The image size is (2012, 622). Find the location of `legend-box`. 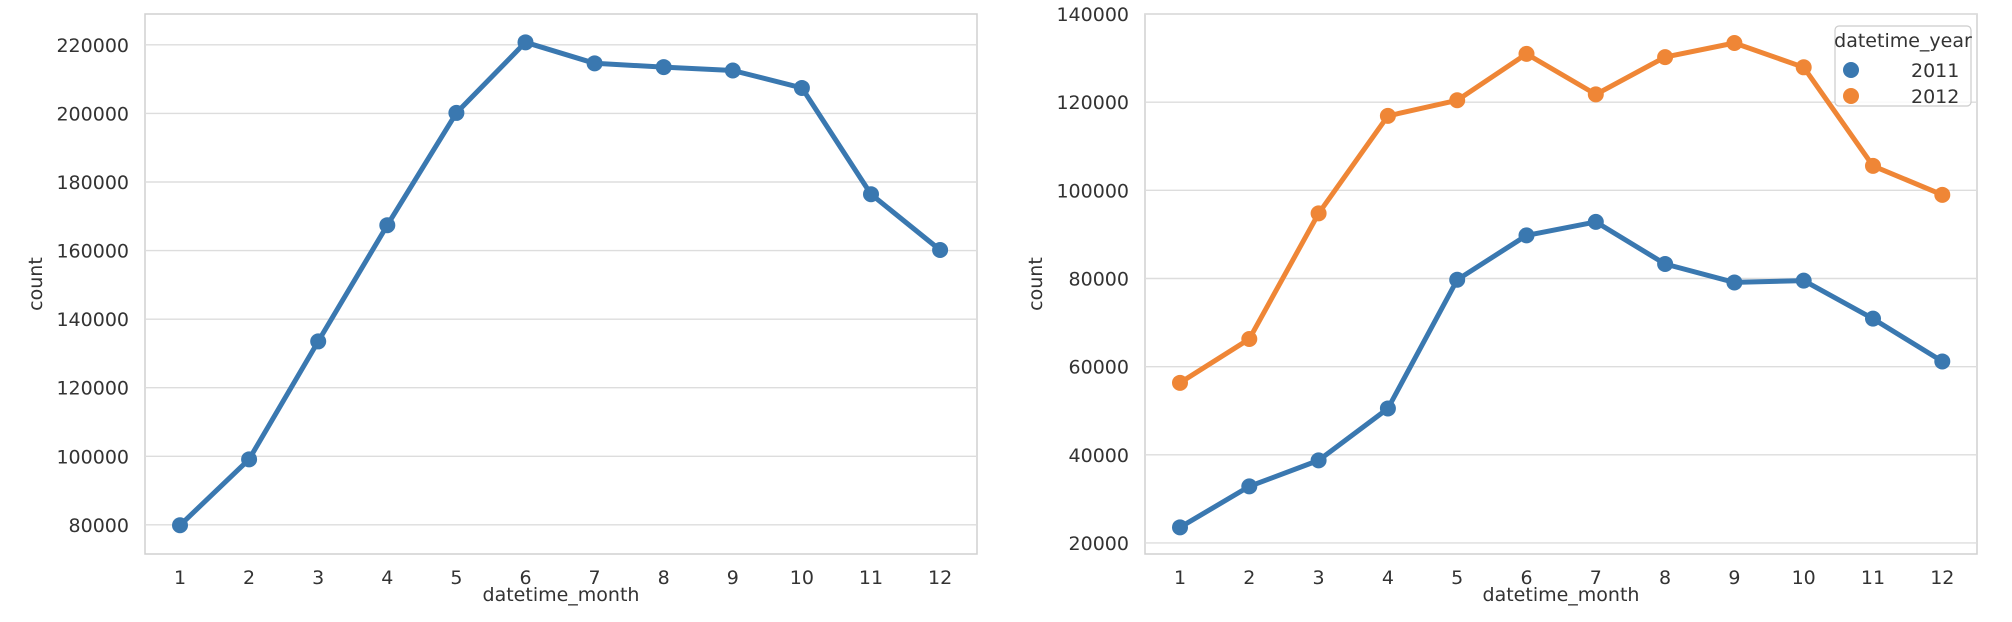

legend-box is located at coordinates (1903, 66).